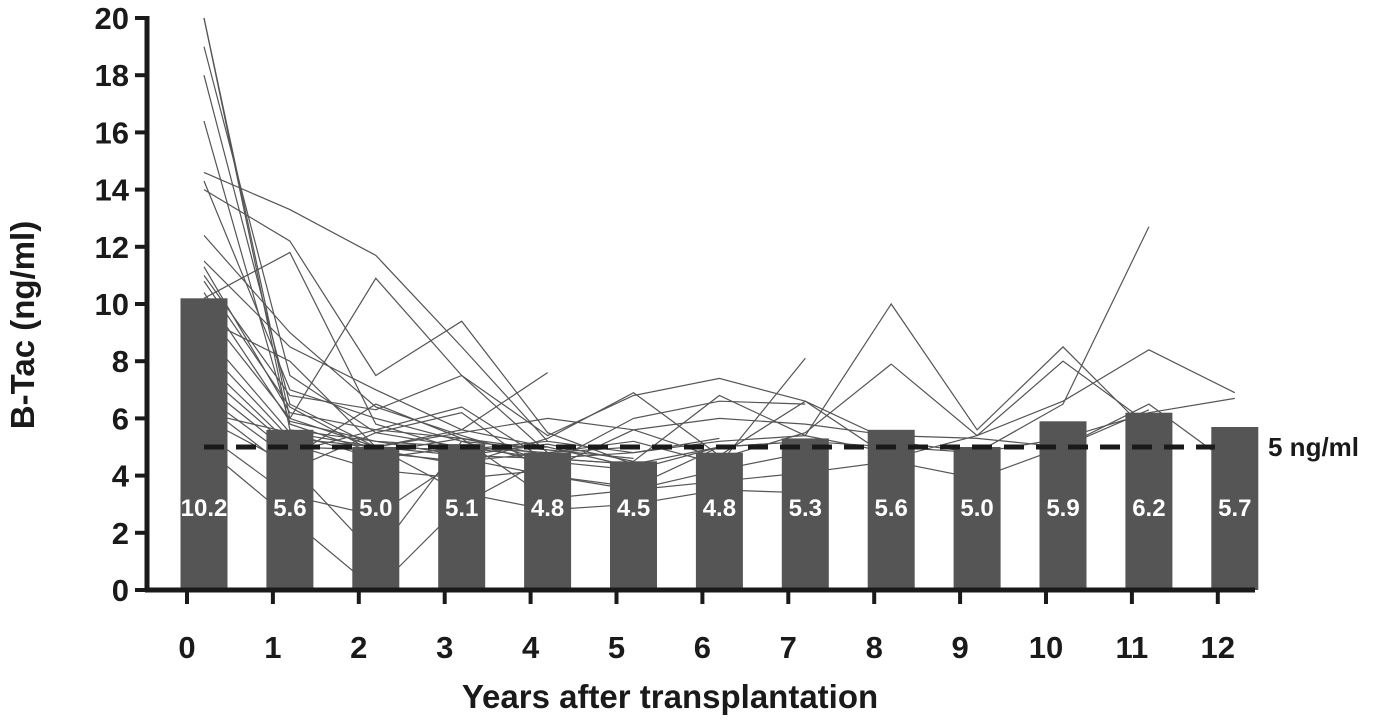 The height and width of the screenshot is (725, 1384). I want to click on y-tick-label: 10, so click(112, 304).